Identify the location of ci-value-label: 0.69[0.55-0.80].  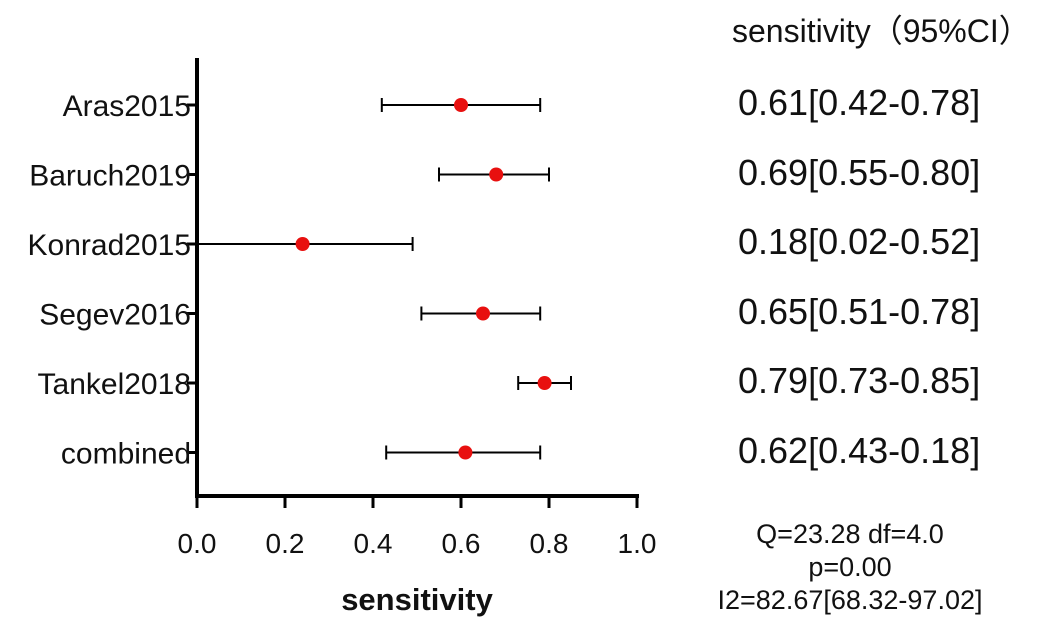
(859, 172).